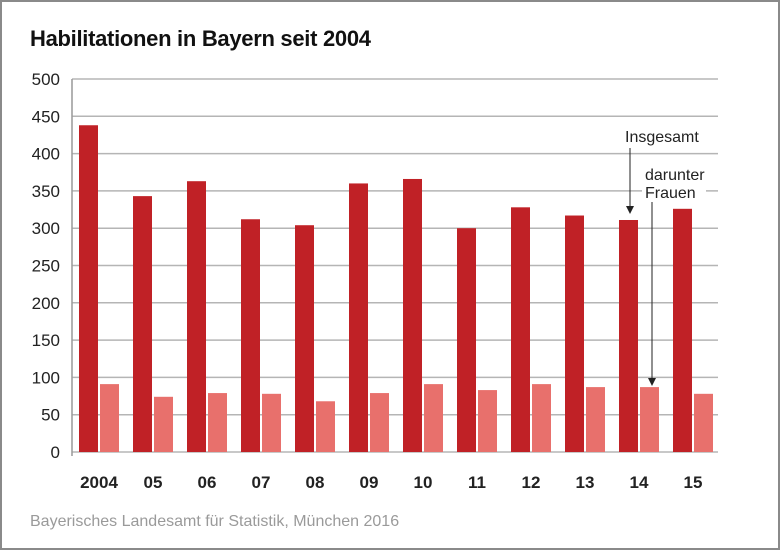 This screenshot has width=780, height=550. I want to click on x-tick-label: 05, so click(153, 482).